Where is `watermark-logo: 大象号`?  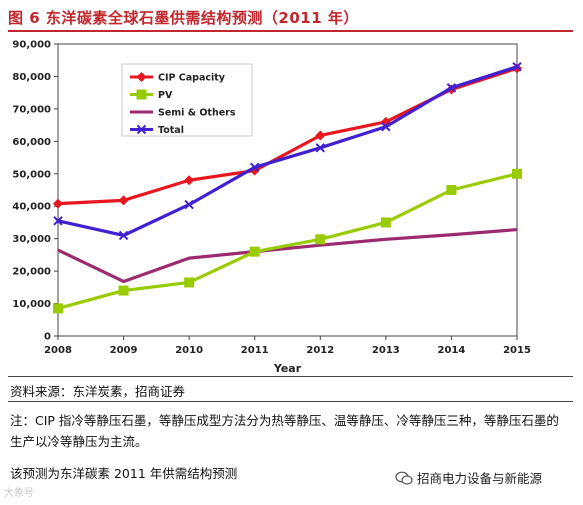
watermark-logo: 大象号 is located at coordinates (19, 493).